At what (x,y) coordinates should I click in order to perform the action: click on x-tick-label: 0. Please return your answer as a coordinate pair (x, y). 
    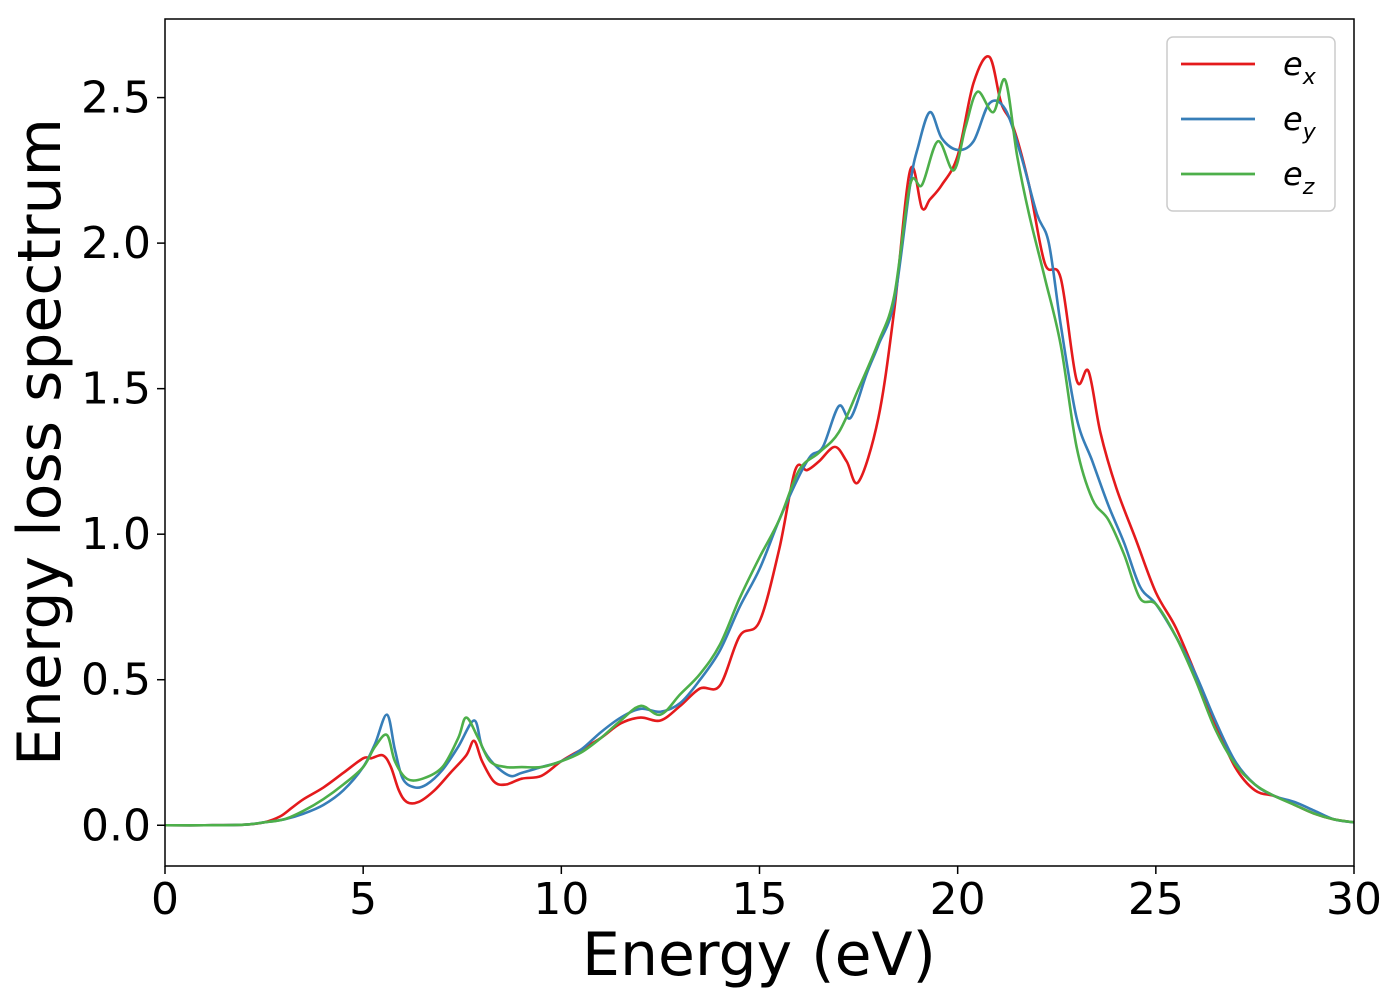
    Looking at the image, I should click on (165, 899).